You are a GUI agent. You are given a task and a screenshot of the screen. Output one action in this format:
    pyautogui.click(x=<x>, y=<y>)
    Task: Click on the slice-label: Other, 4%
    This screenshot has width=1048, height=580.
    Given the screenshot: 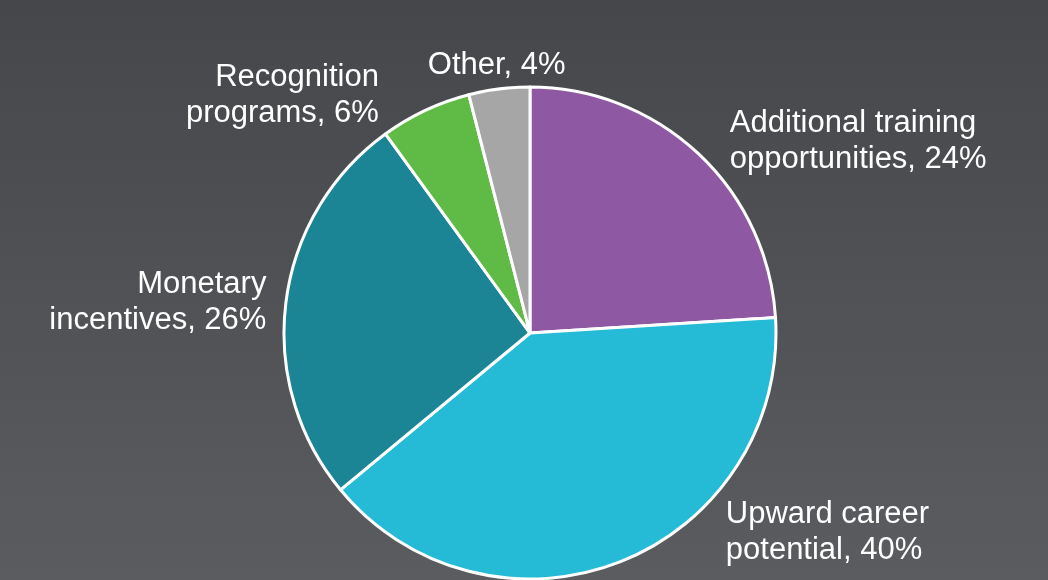 What is the action you would take?
    pyautogui.click(x=496, y=64)
    